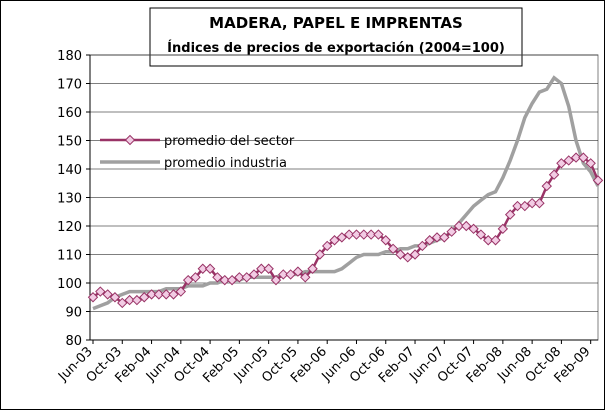 This screenshot has width=605, height=410. I want to click on y-tick-label: 180, so click(69, 56).